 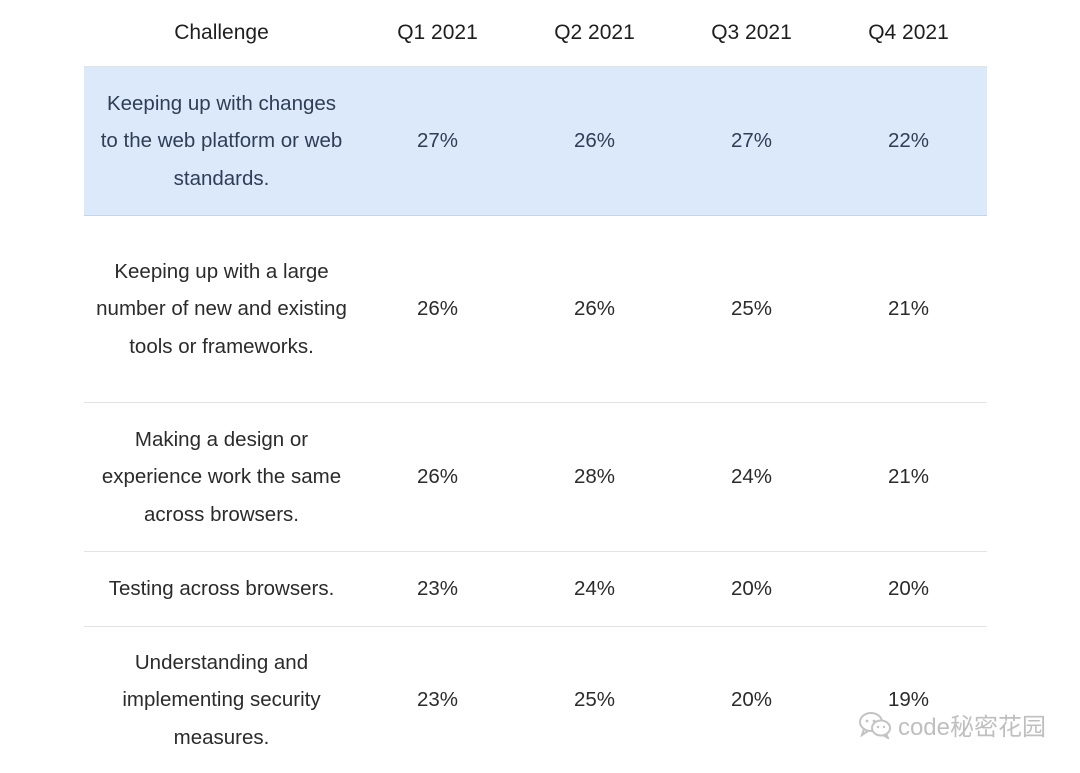 What do you see at coordinates (875, 725) in the screenshot?
I see `wechat-icon` at bounding box center [875, 725].